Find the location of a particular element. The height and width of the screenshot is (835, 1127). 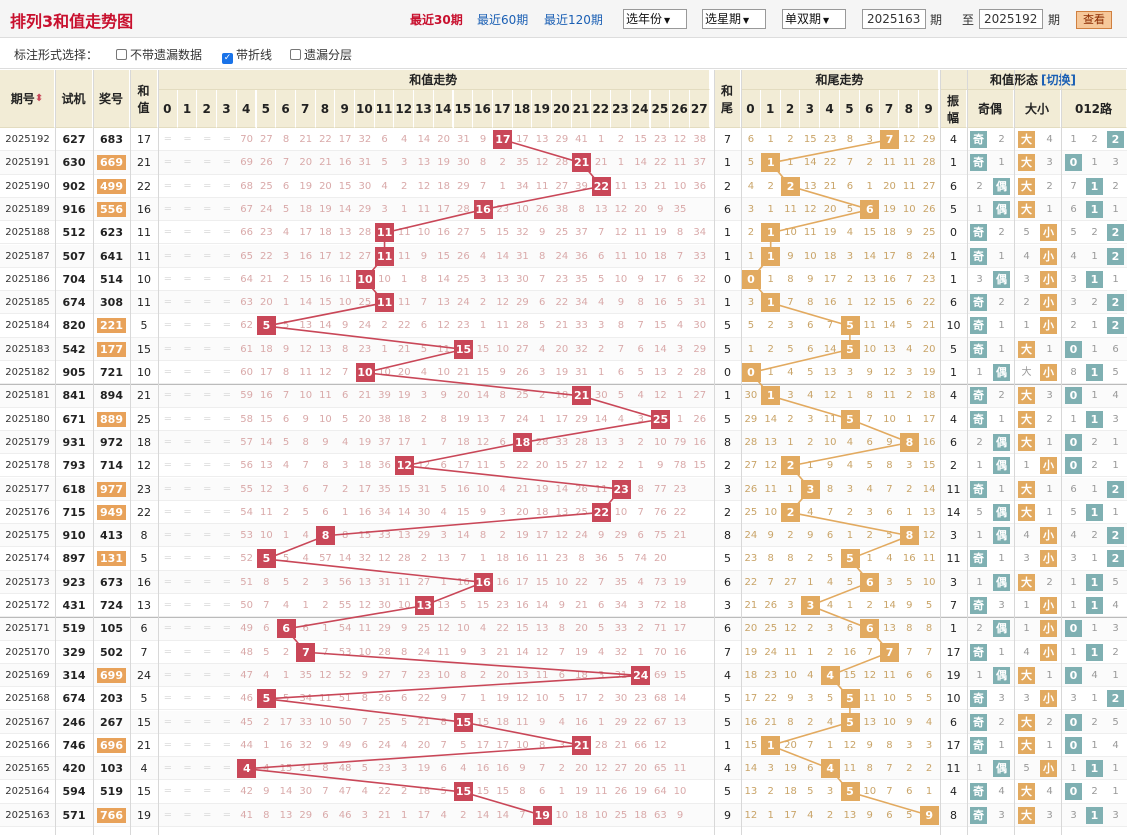

odd-miss-cell: 1 is located at coordinates (979, 372).